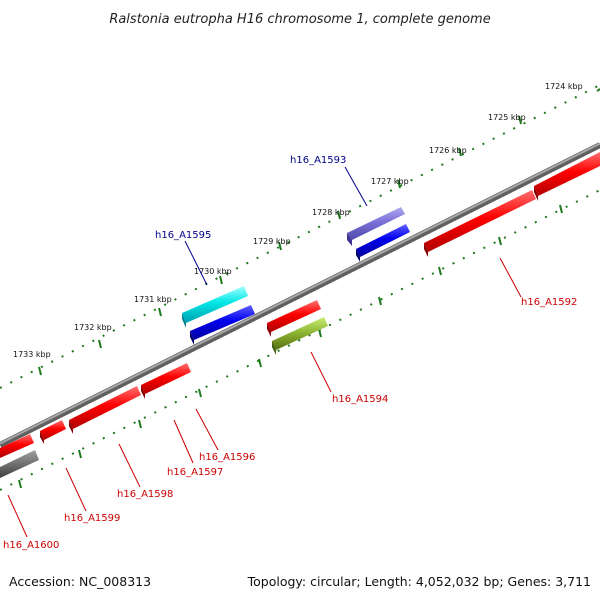 Image resolution: width=600 pixels, height=600 pixels. I want to click on gene-gray-block, so click(19, 464).